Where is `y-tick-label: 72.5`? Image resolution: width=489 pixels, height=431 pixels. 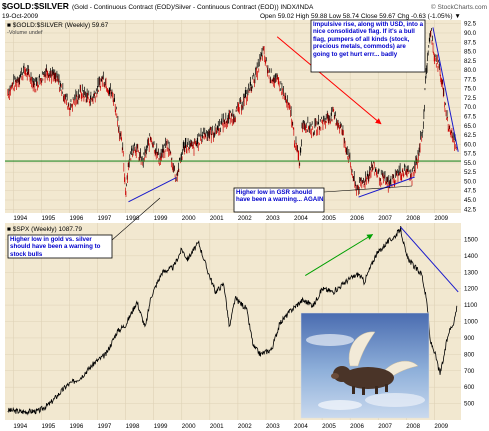 y-tick-label: 72.5 is located at coordinates (470, 98).